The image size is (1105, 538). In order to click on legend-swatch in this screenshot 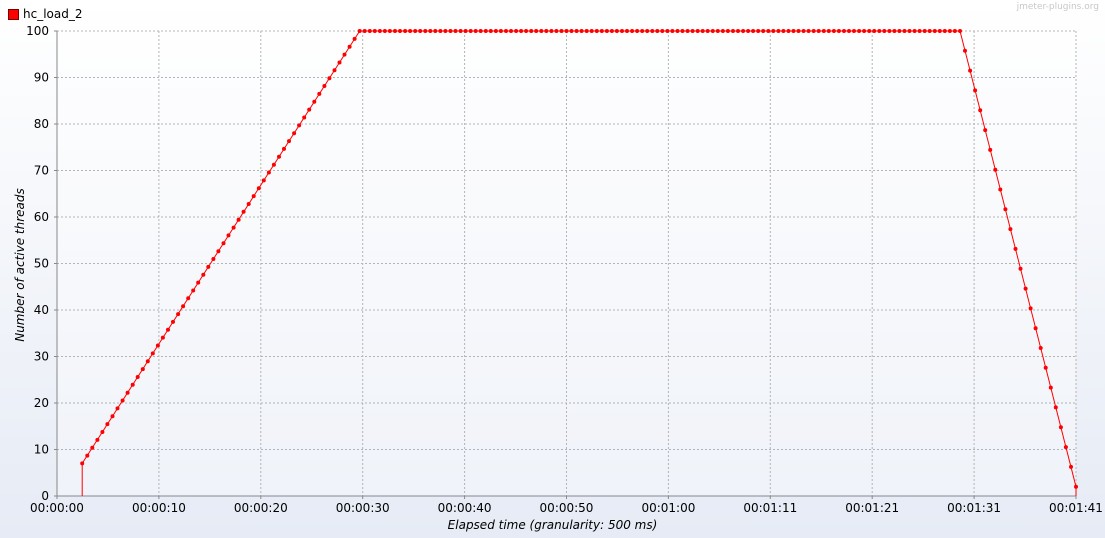, I will do `click(13, 14)`.